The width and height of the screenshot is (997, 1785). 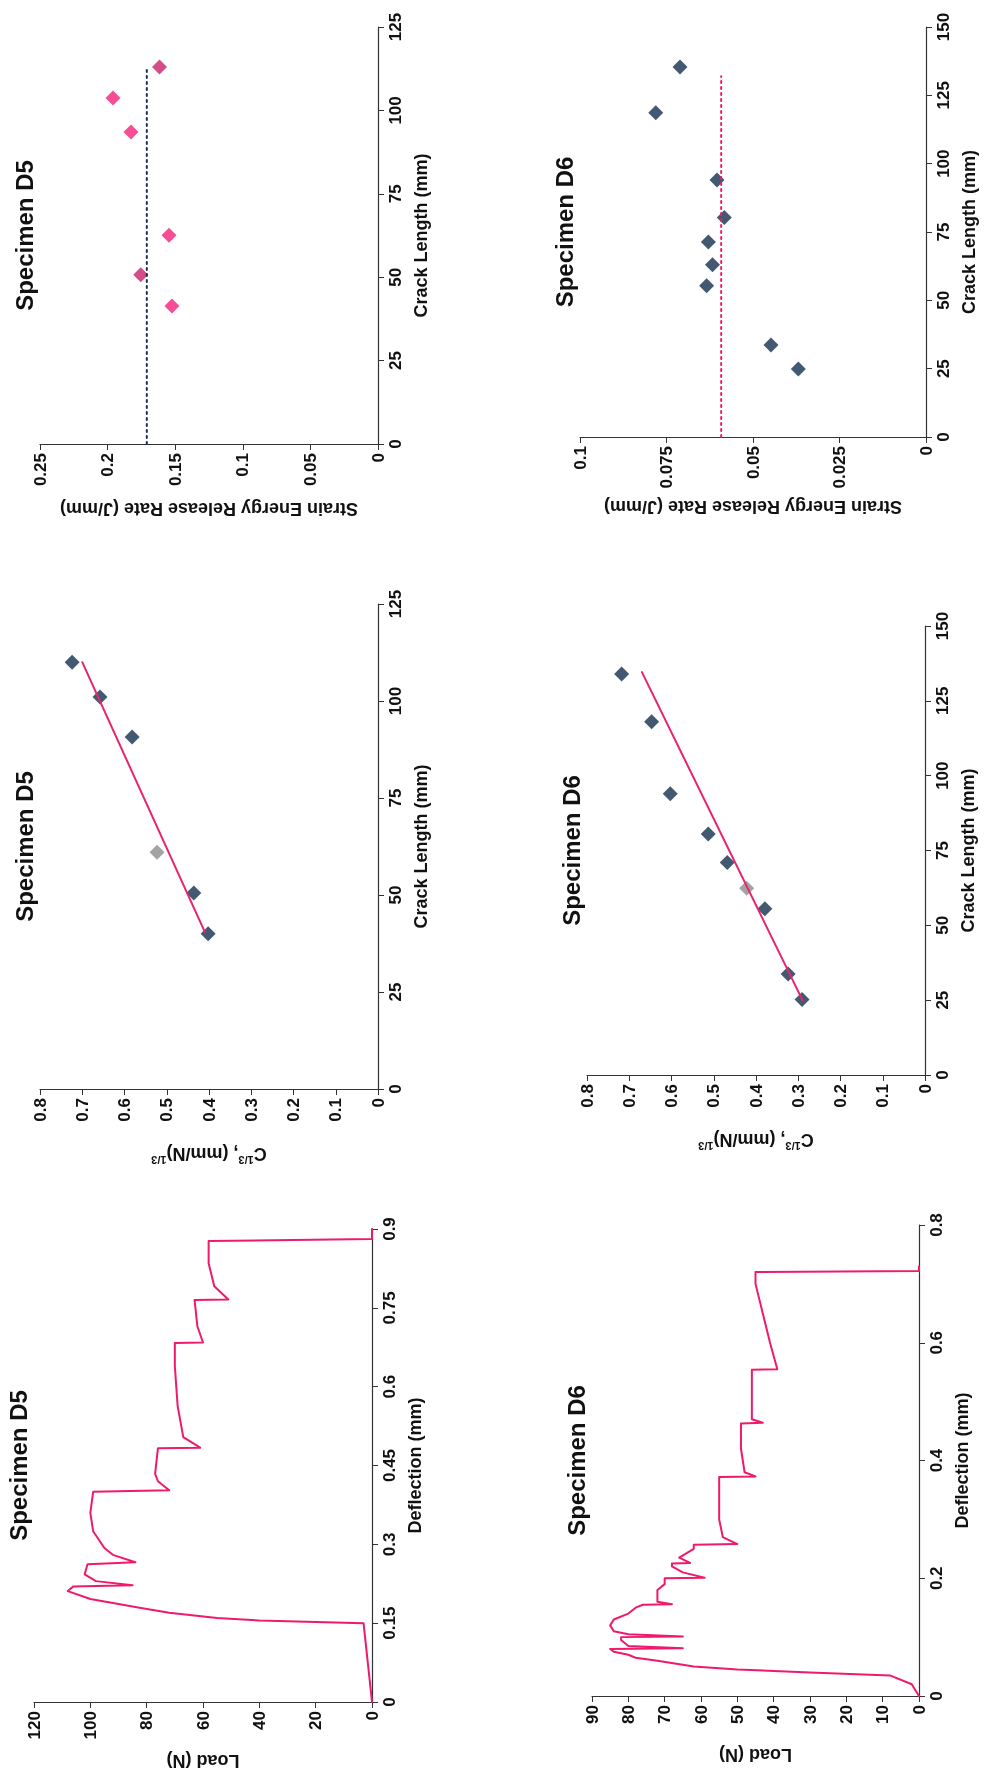 I want to click on y-tick-label: 0.3, so click(x=389, y=1544).